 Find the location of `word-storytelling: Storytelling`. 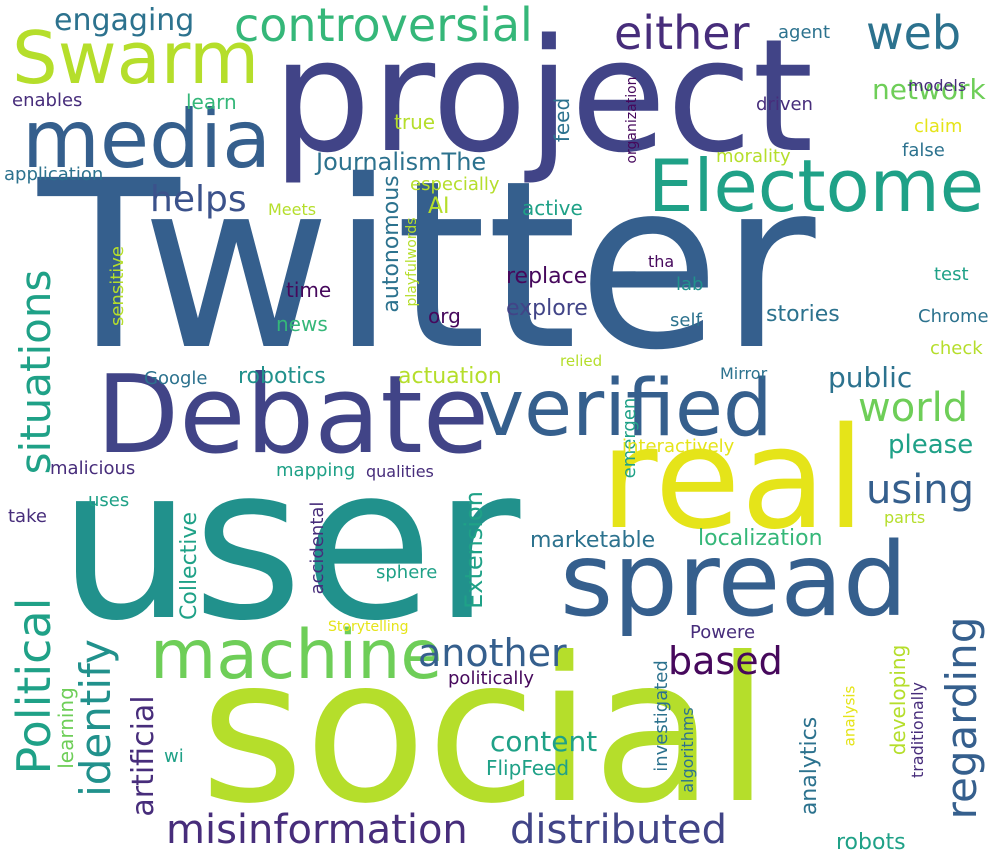

word-storytelling: Storytelling is located at coordinates (368, 627).